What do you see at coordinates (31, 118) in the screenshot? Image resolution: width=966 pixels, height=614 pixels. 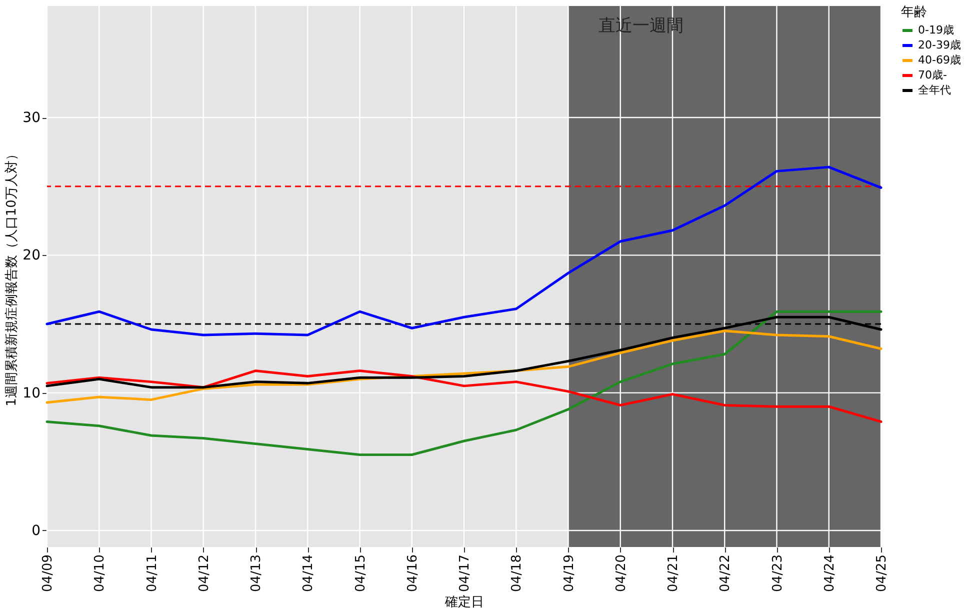 I see `y-tick-label: 30` at bounding box center [31, 118].